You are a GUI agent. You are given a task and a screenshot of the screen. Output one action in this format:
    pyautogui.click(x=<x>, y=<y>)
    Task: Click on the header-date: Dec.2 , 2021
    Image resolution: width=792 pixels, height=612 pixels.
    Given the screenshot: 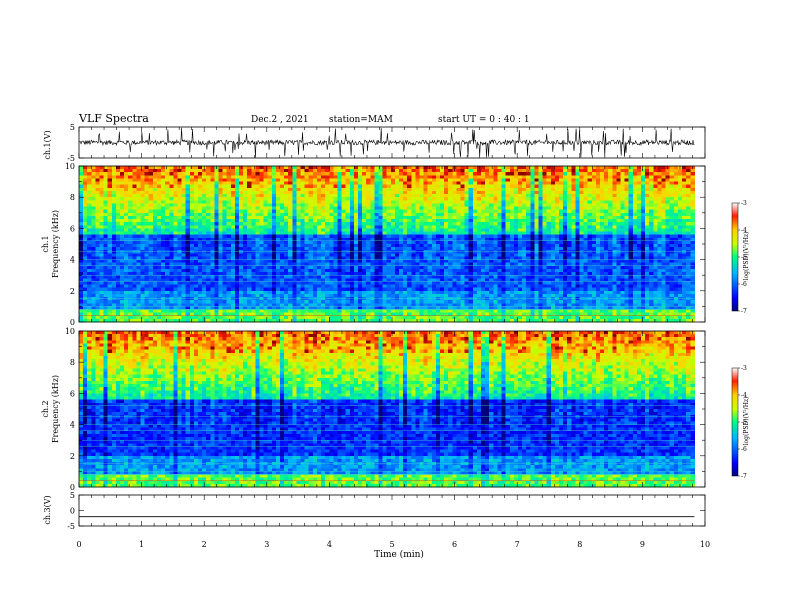 What is the action you would take?
    pyautogui.click(x=280, y=120)
    